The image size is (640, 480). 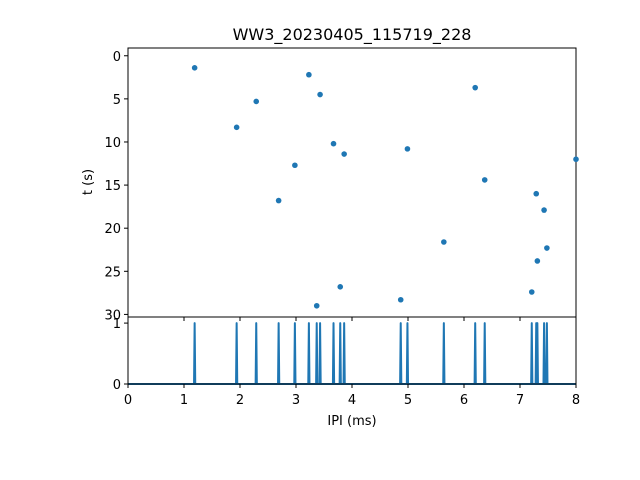 What do you see at coordinates (112, 272) in the screenshot?
I see `scatter-y-tick-label: 25` at bounding box center [112, 272].